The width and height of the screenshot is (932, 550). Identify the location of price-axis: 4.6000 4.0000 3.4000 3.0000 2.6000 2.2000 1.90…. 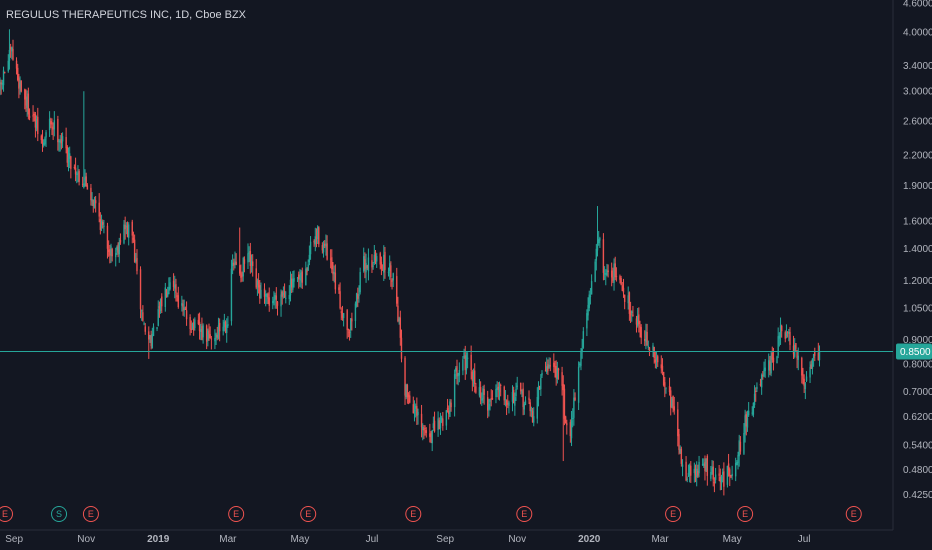
(917, 250).